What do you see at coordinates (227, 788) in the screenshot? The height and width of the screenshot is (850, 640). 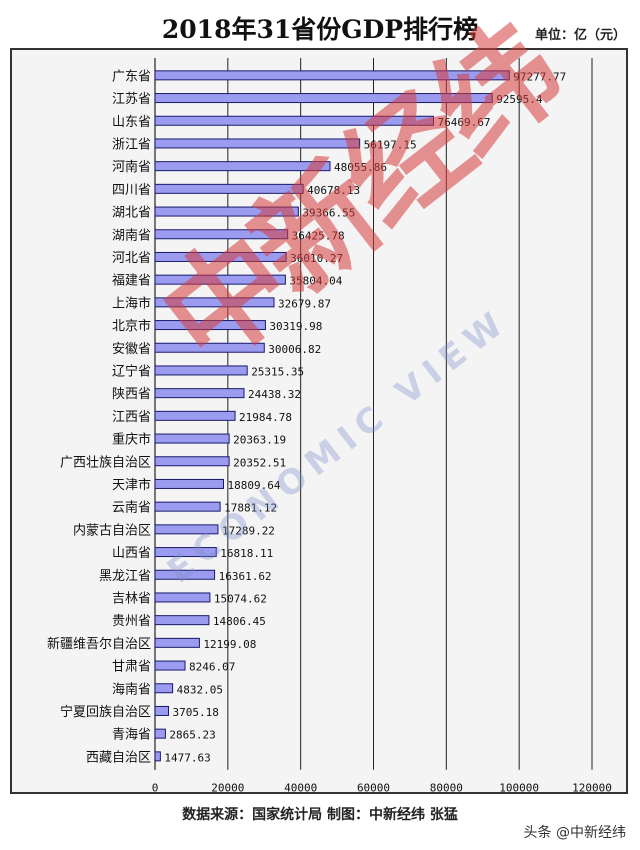 I see `x-tick-label: 20000` at bounding box center [227, 788].